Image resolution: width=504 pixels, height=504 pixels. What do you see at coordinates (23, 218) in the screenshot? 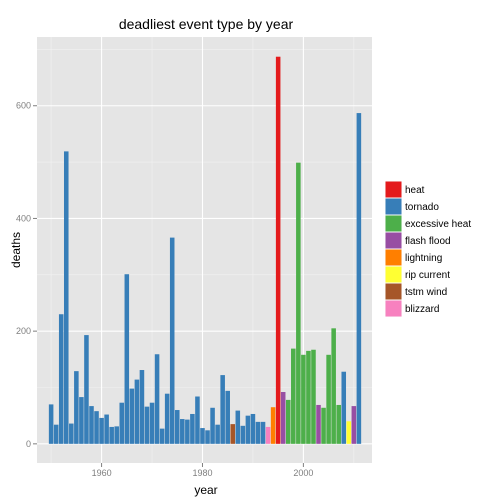
I see `y-tick-label: 400` at bounding box center [23, 218].